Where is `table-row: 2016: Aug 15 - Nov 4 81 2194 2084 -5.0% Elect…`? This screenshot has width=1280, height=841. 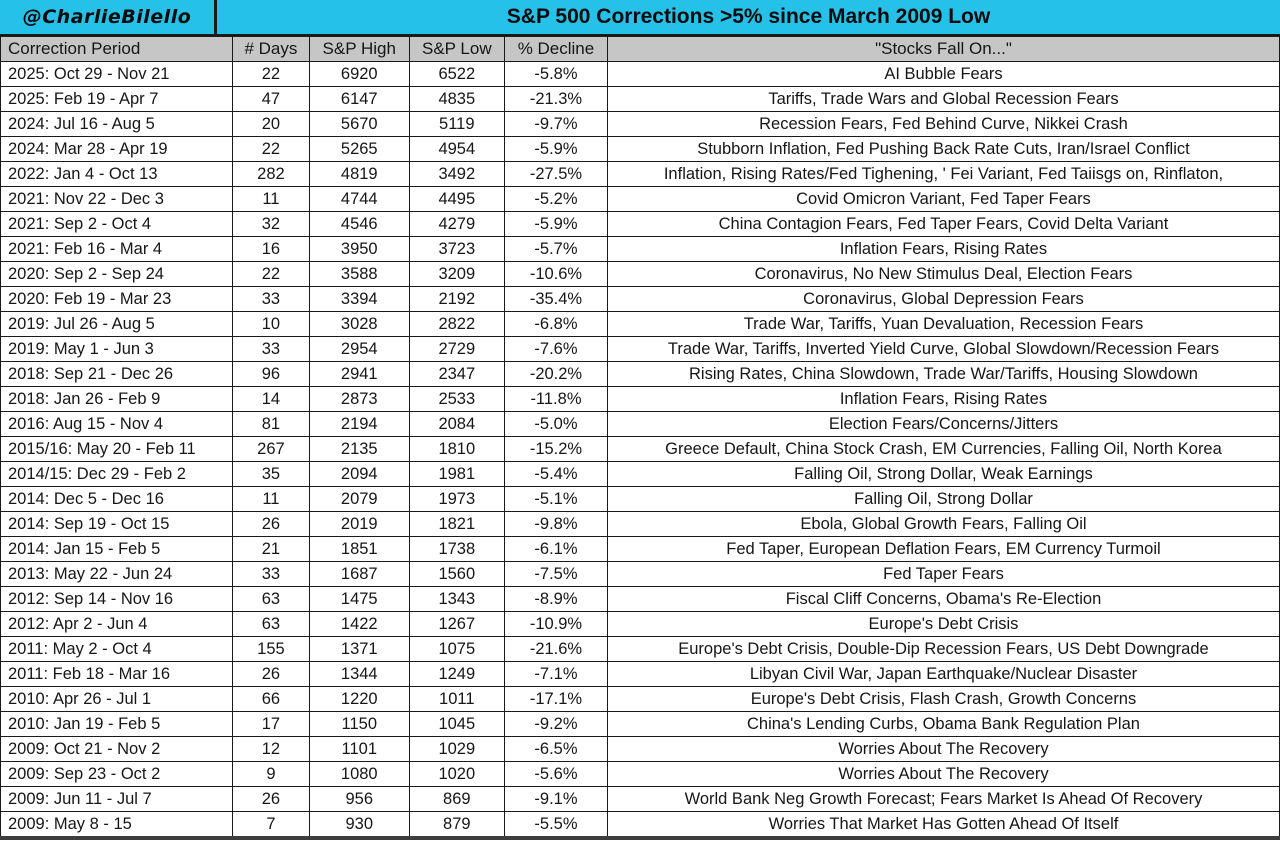 table-row: 2016: Aug 15 - Nov 4 81 2194 2084 -5.0% Elect… is located at coordinates (640, 424).